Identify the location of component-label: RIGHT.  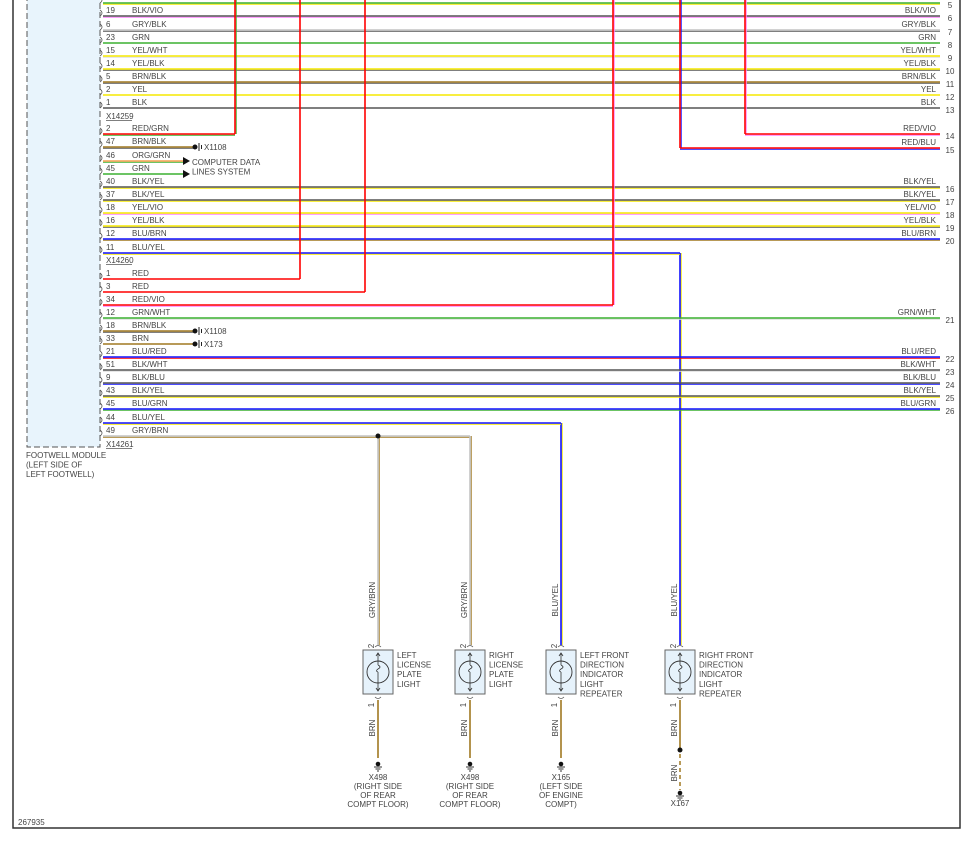
(501, 655).